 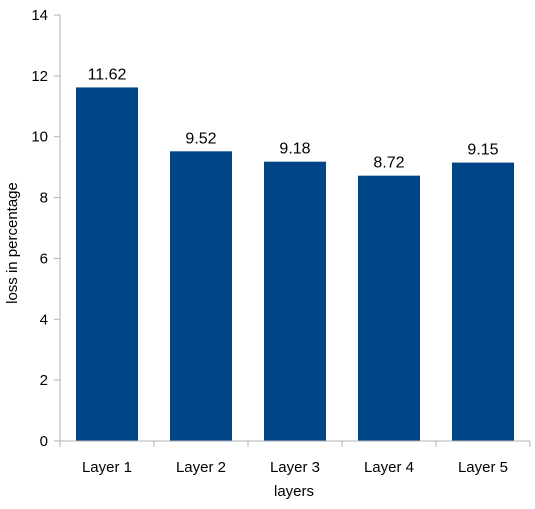 What do you see at coordinates (44, 198) in the screenshot?
I see `y-tick-label: 8` at bounding box center [44, 198].